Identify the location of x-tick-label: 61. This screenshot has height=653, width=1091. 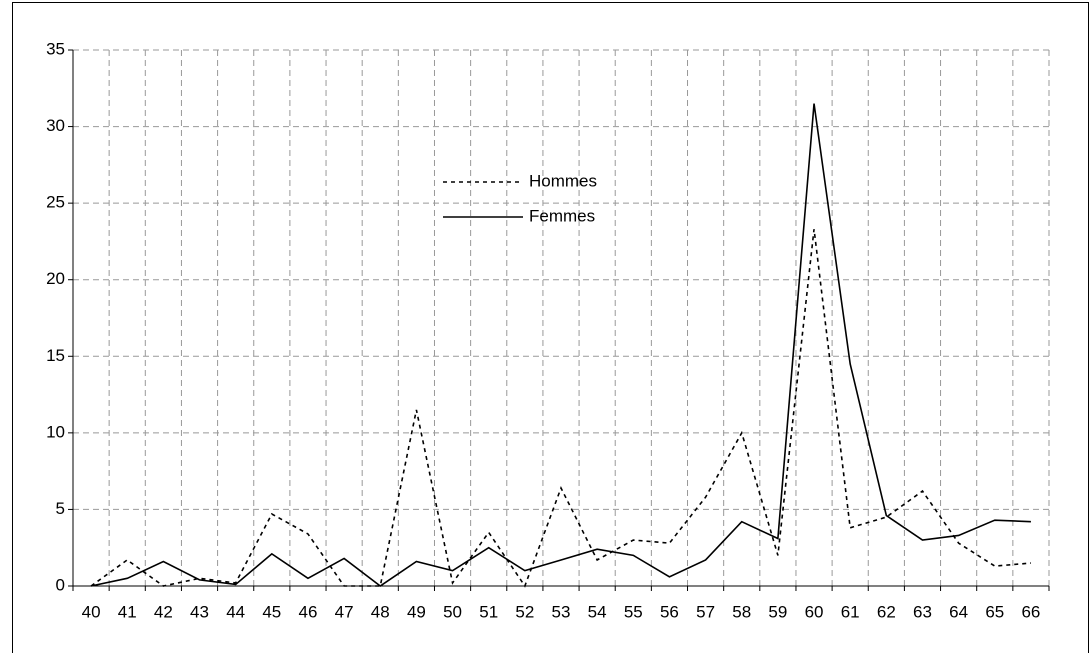
(850, 611).